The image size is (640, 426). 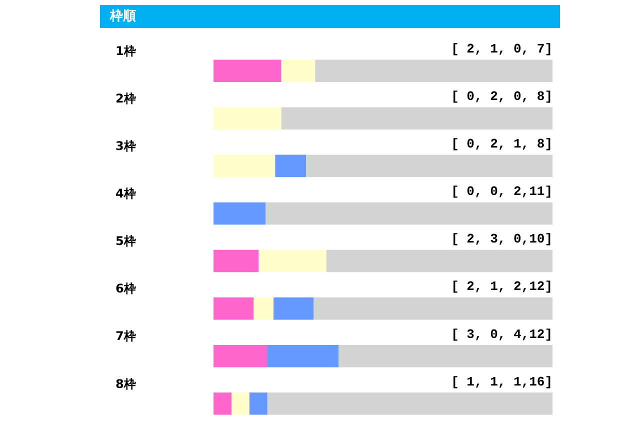 I want to click on annotation: [ 1, 1, 1,16], so click(x=502, y=382).